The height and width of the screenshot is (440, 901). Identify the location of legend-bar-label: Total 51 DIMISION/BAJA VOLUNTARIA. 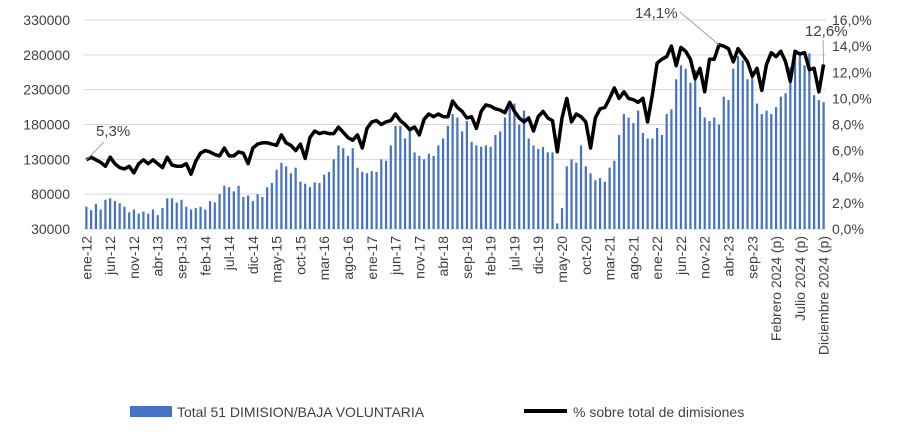
(301, 412).